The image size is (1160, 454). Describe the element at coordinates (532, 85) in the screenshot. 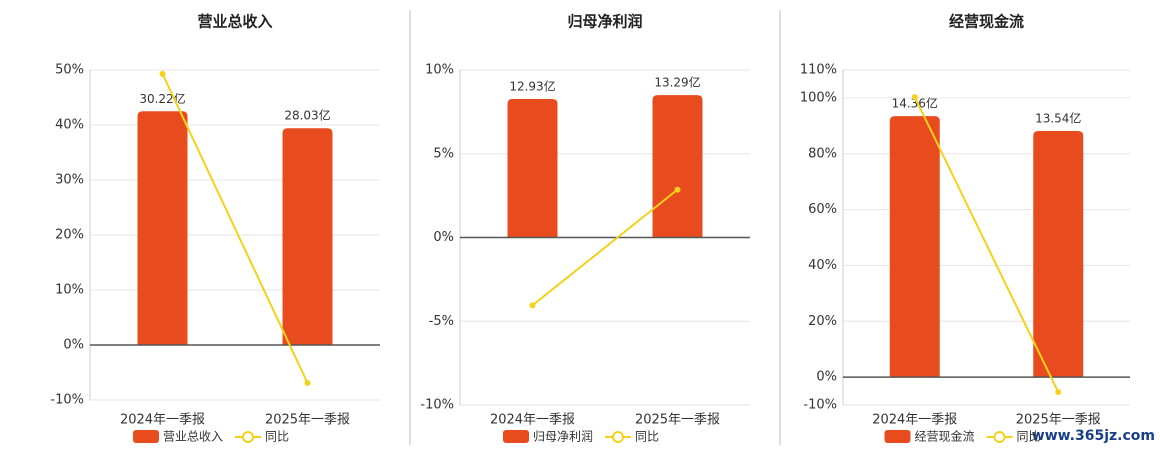

I see `value-label: 12.93亿` at that location.